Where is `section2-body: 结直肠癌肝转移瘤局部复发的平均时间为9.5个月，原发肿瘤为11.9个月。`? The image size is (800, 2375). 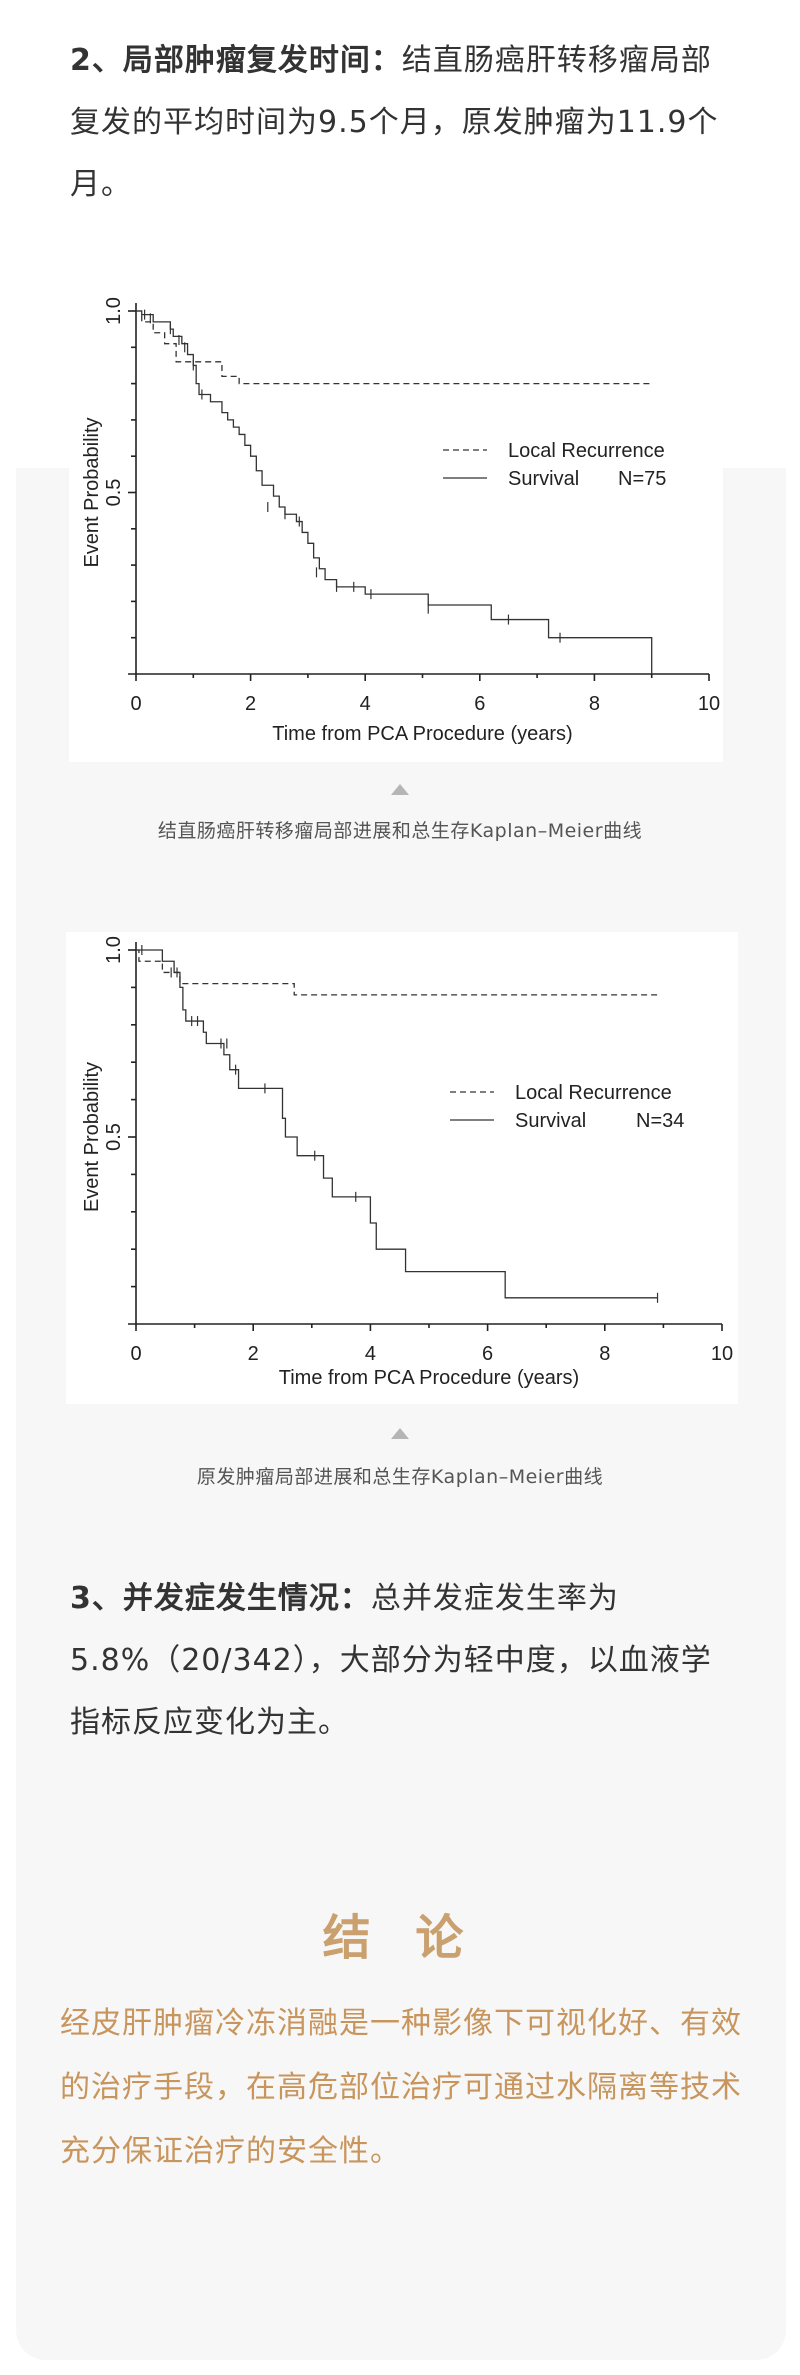
section2-body: 结直肠癌肝转移瘤局部复发的平均时间为9.5个月，原发肿瘤为11.9个月。 is located at coordinates (394, 122).